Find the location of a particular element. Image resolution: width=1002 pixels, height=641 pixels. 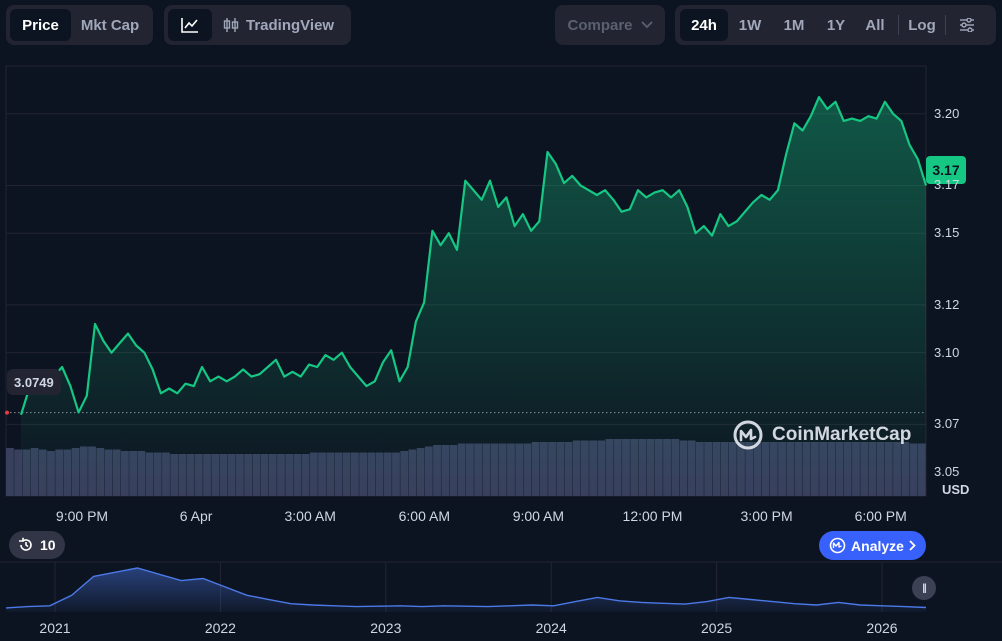

tradingview-button: TradingView is located at coordinates (278, 25).